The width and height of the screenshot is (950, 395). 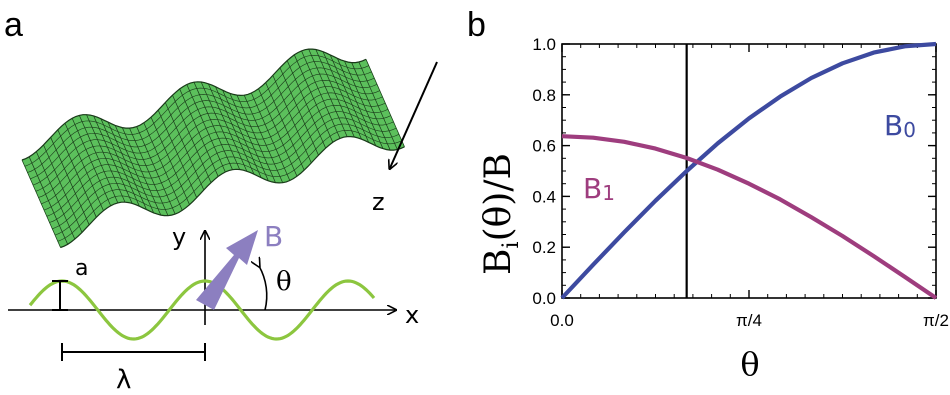 I want to click on series-label-b0: B0, so click(x=900, y=125).